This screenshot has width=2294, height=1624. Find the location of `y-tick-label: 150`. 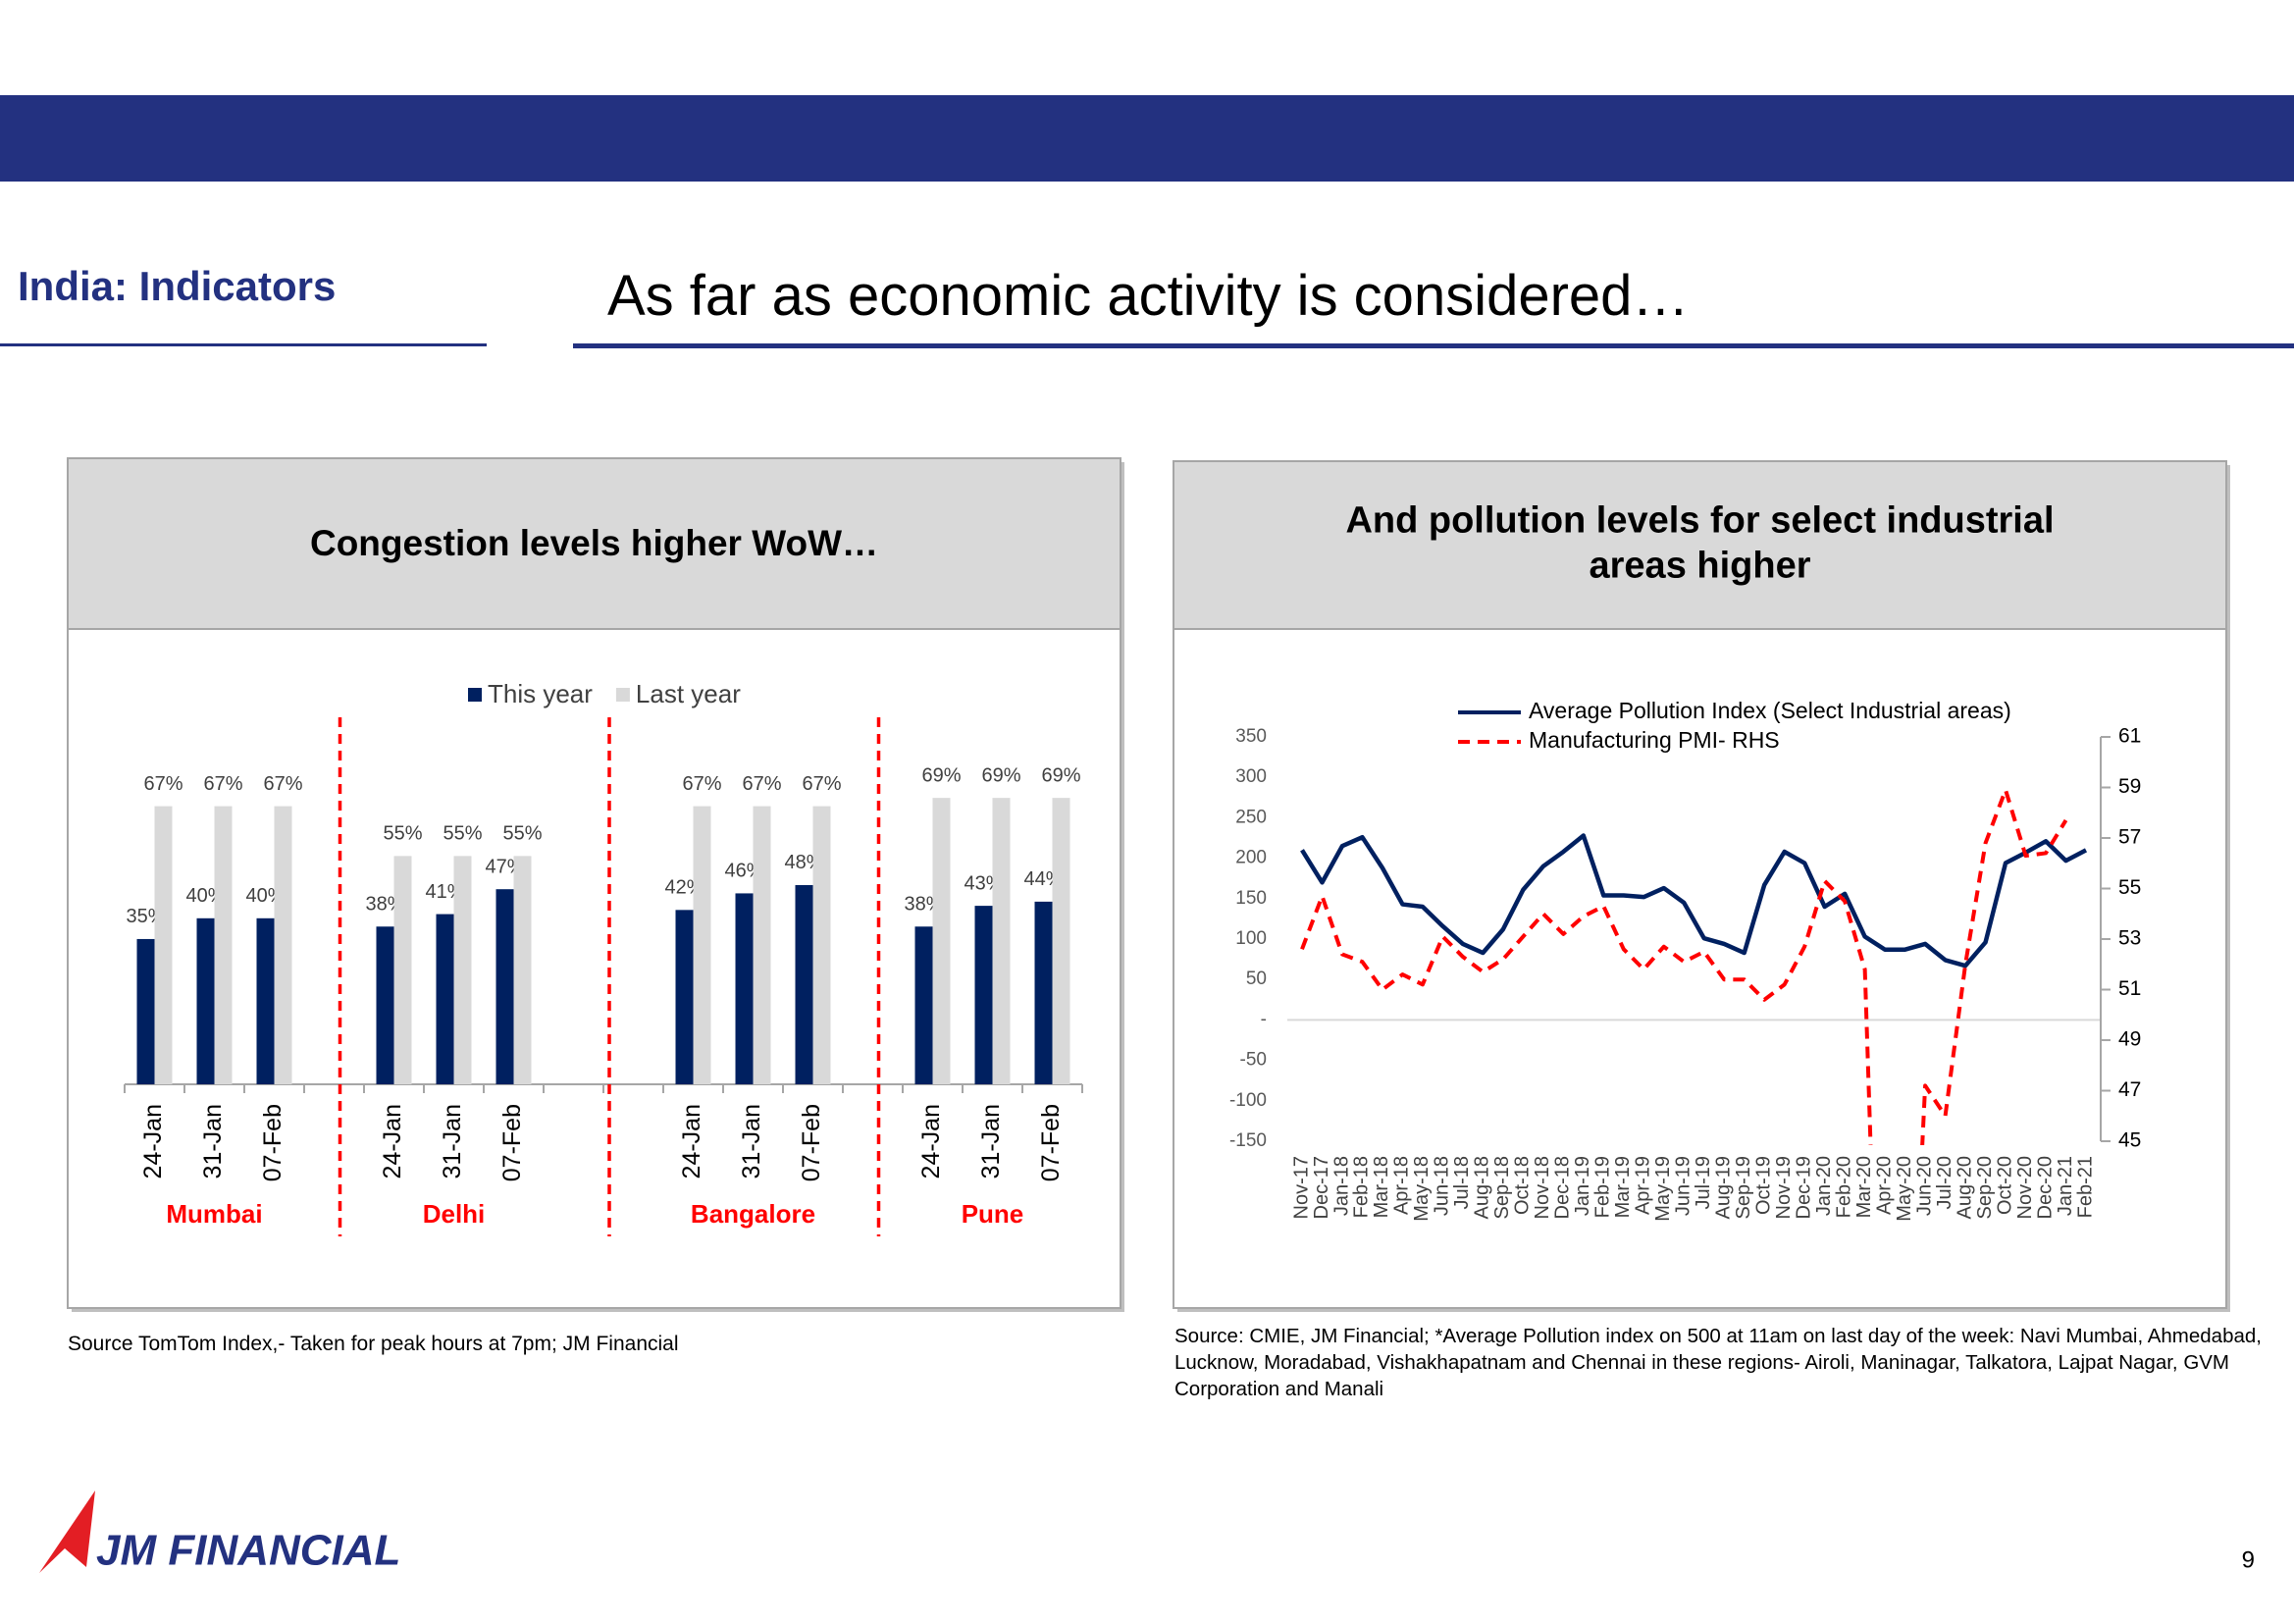

y-tick-label: 150 is located at coordinates (1251, 898).